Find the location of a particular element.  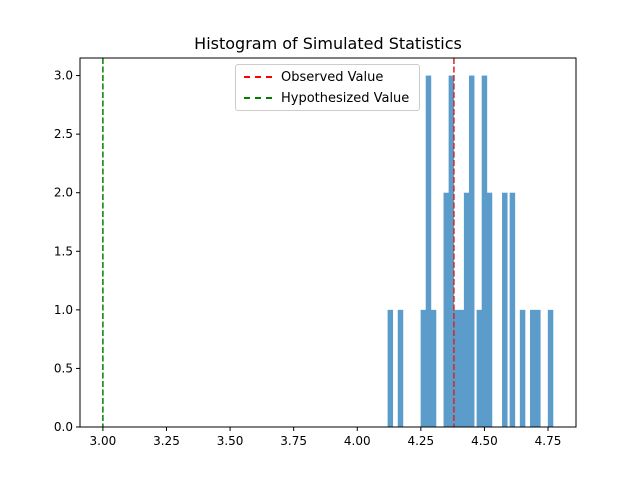

x-axis-ticks: 3.00 3.25 3.50 3.75 4.00 4.25 4.50 4.75 is located at coordinates (326, 437).